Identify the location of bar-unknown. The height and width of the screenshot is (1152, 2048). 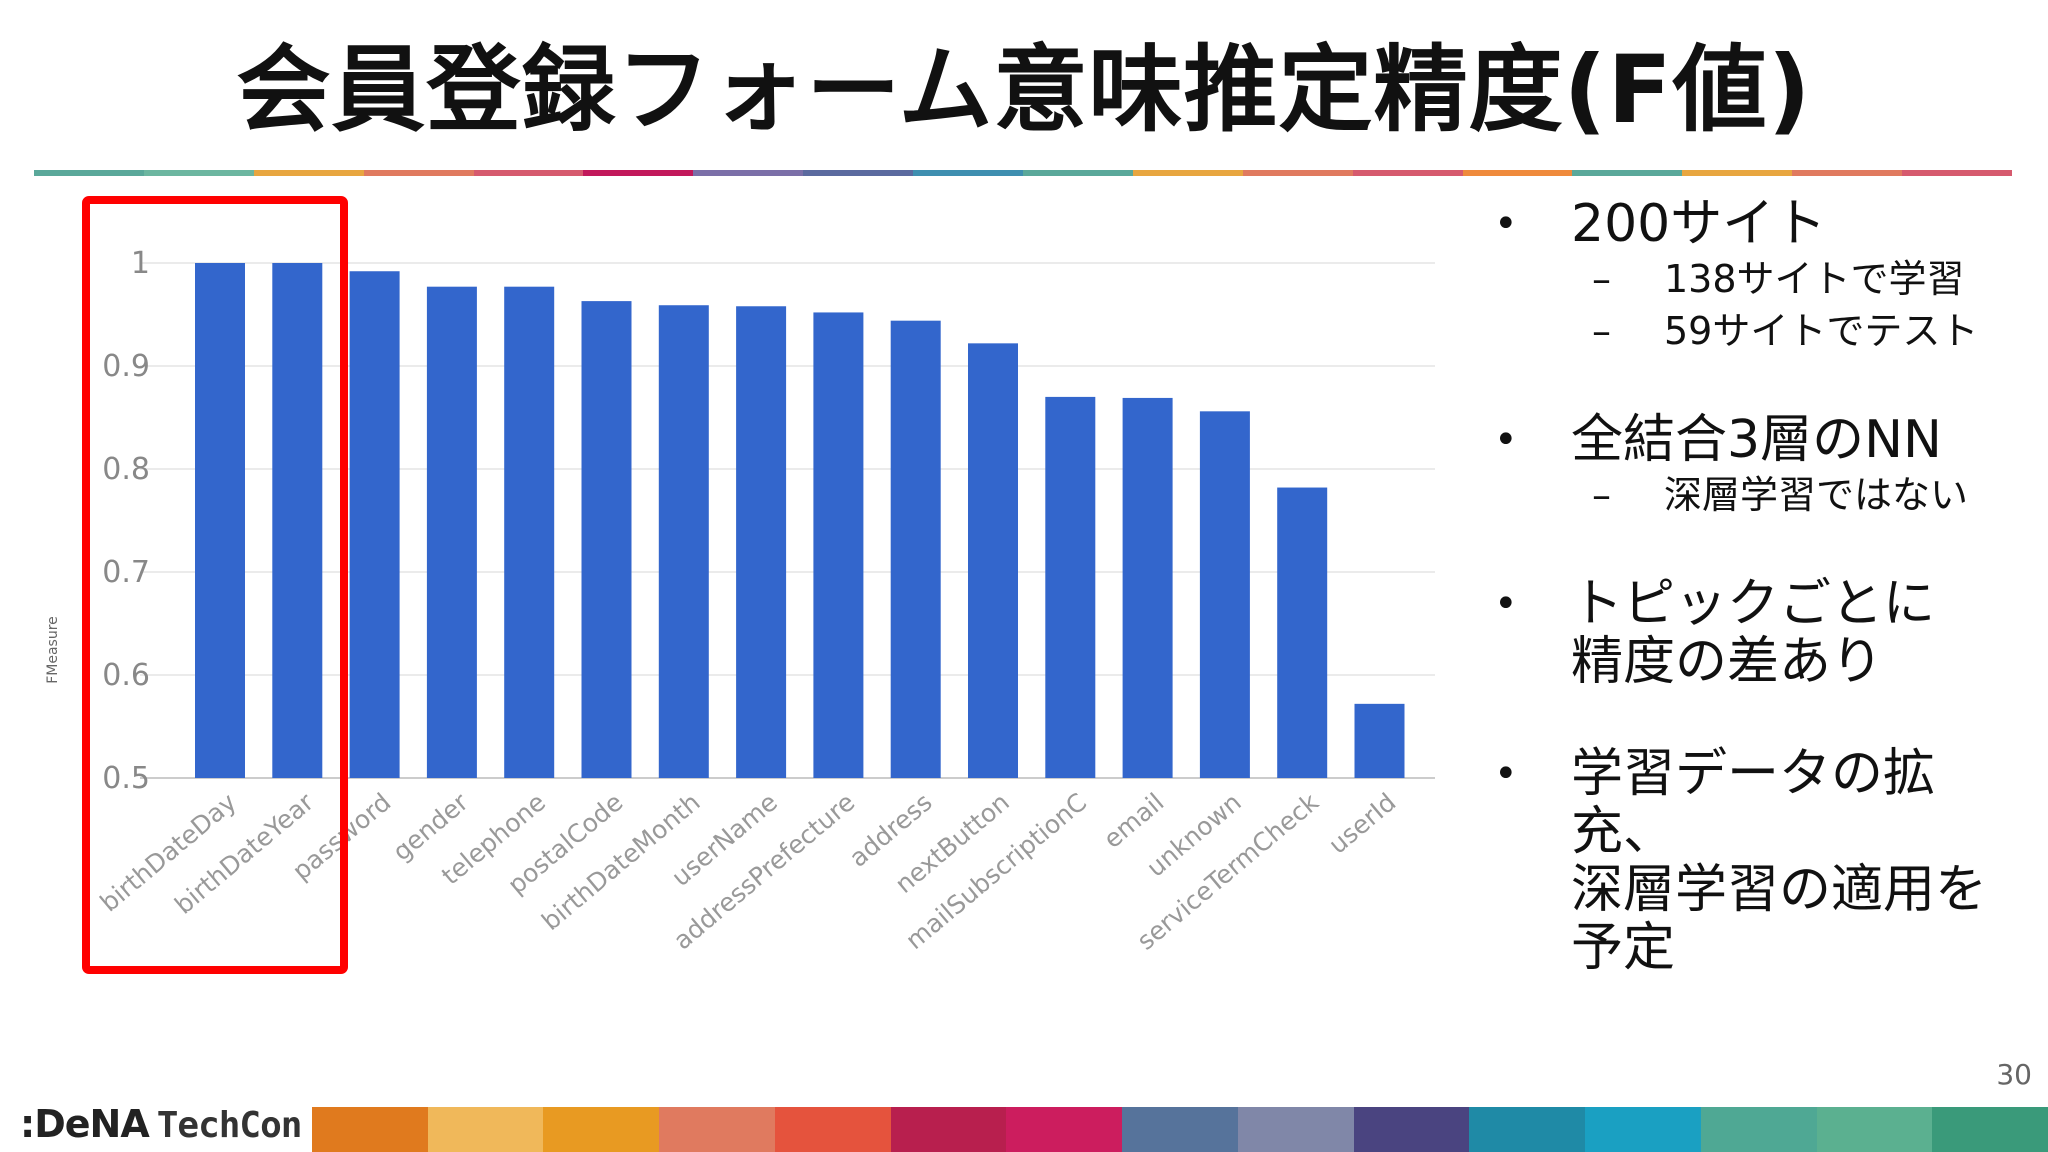
(1224, 594).